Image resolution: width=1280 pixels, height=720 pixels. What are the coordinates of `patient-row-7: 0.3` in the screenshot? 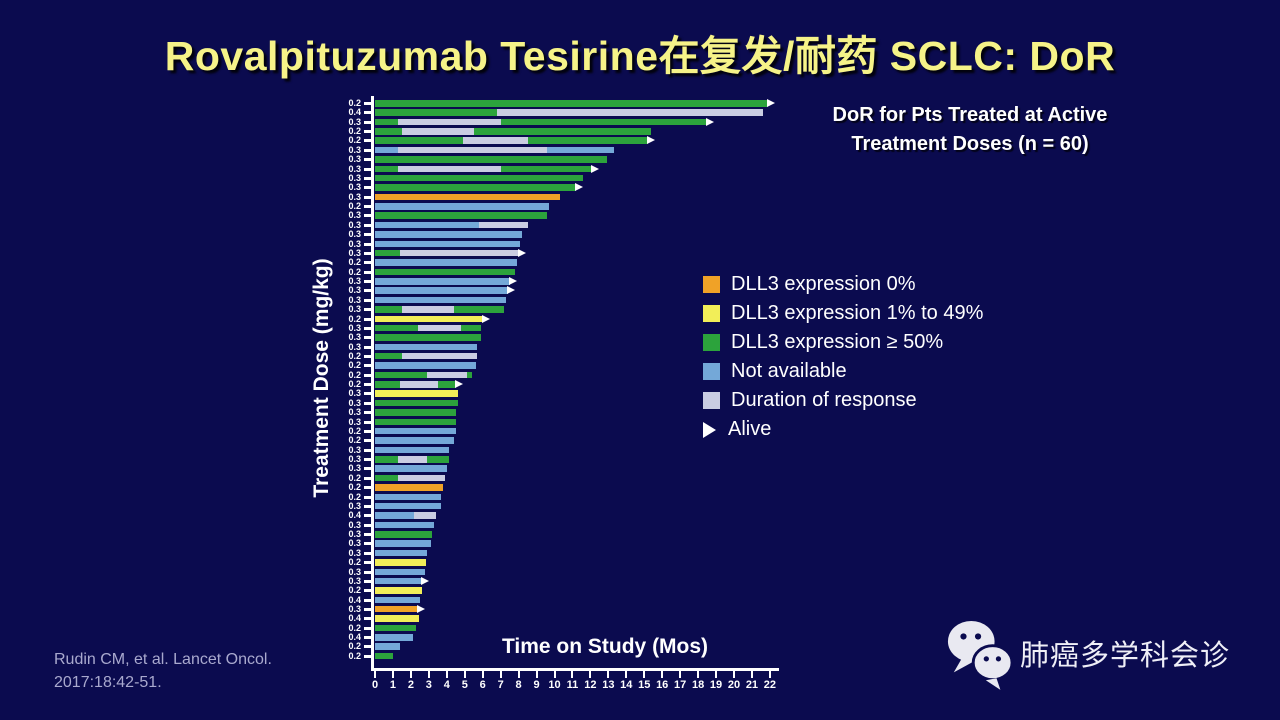 It's located at (575, 159).